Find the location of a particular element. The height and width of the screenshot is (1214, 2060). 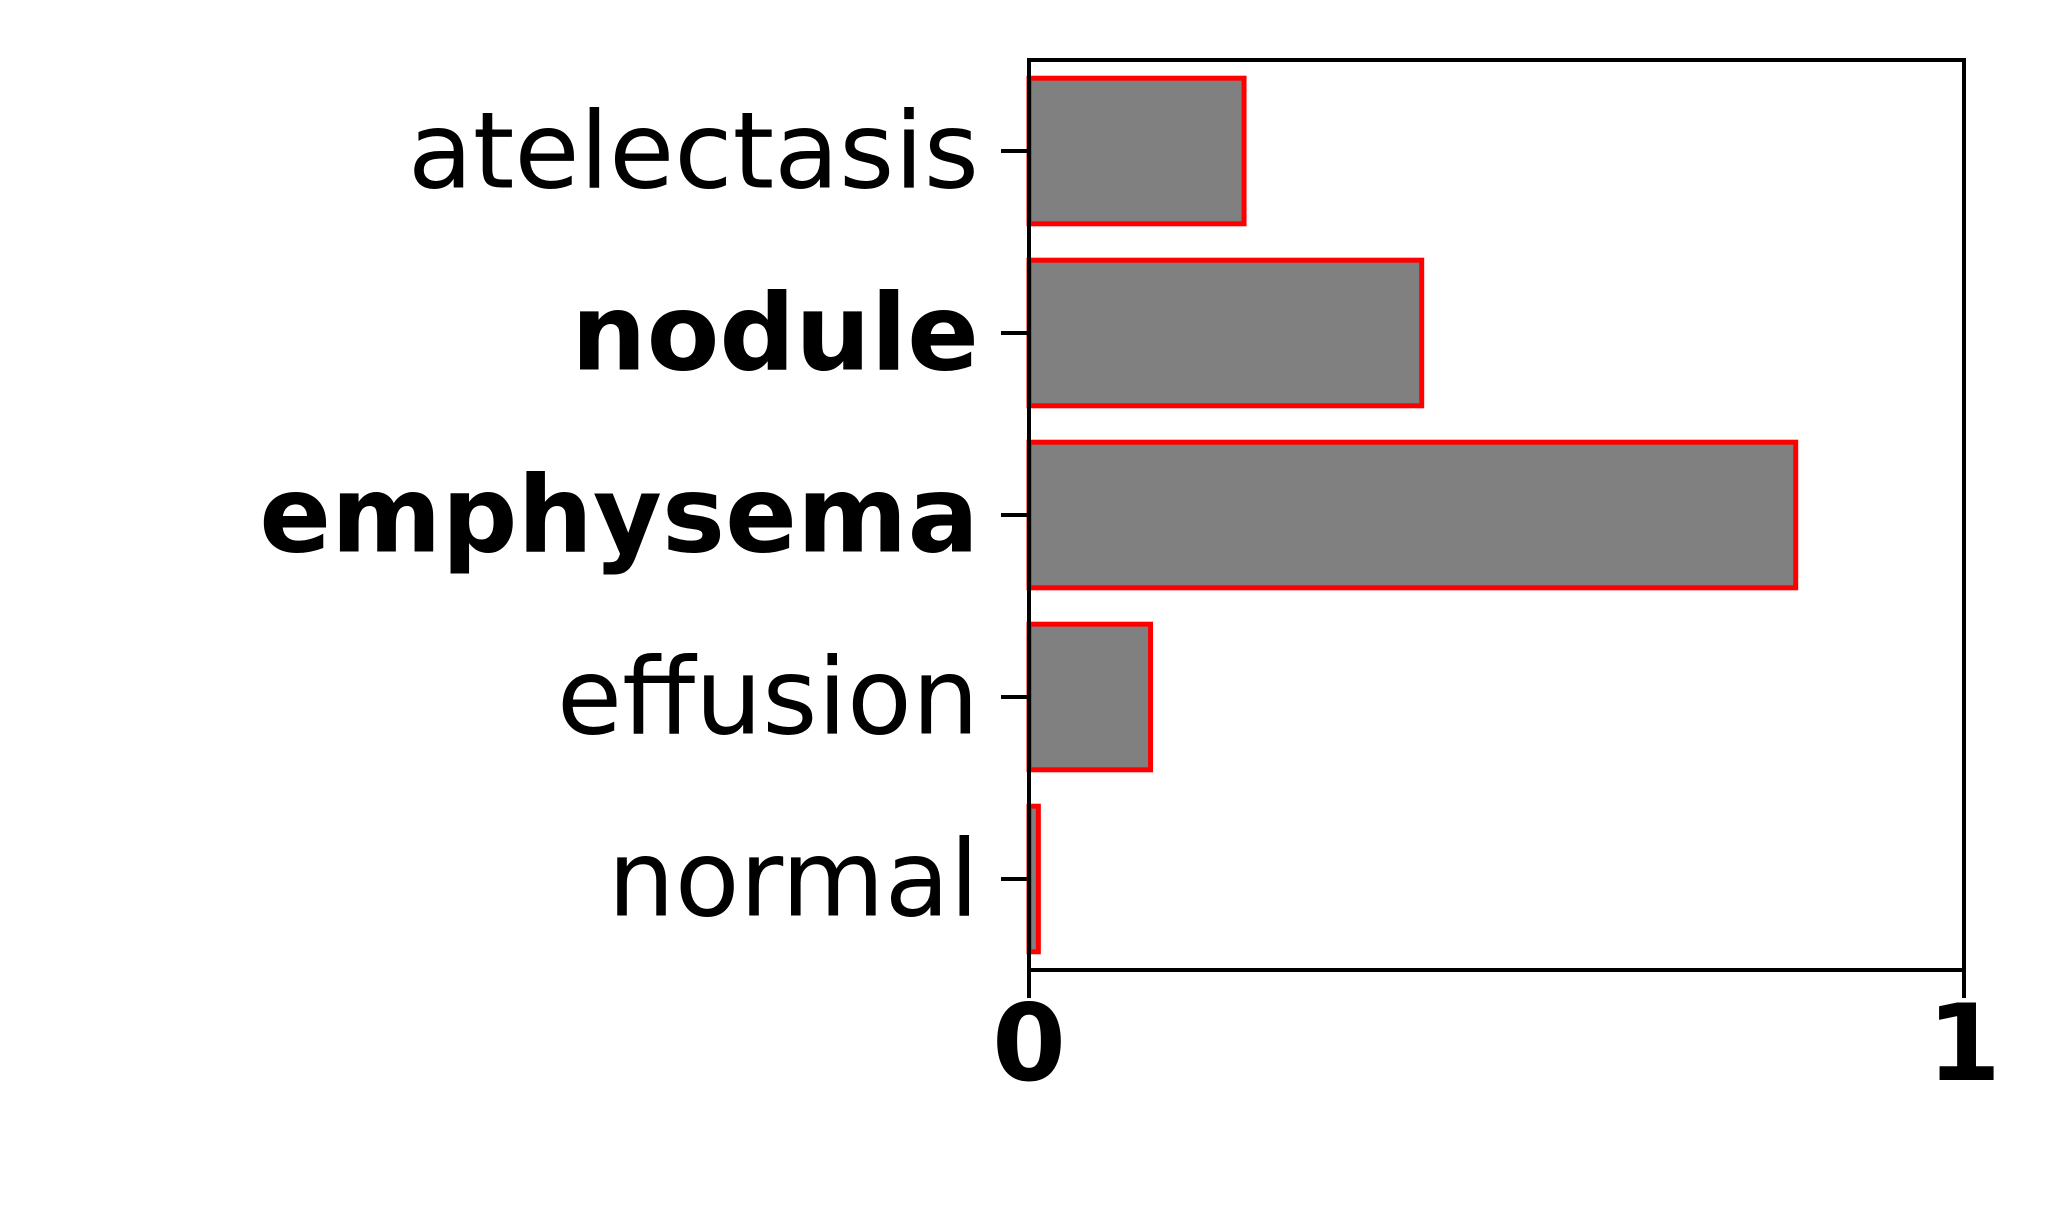

y-tick-label-atelectasis: atelectasis is located at coordinates (693, 151).